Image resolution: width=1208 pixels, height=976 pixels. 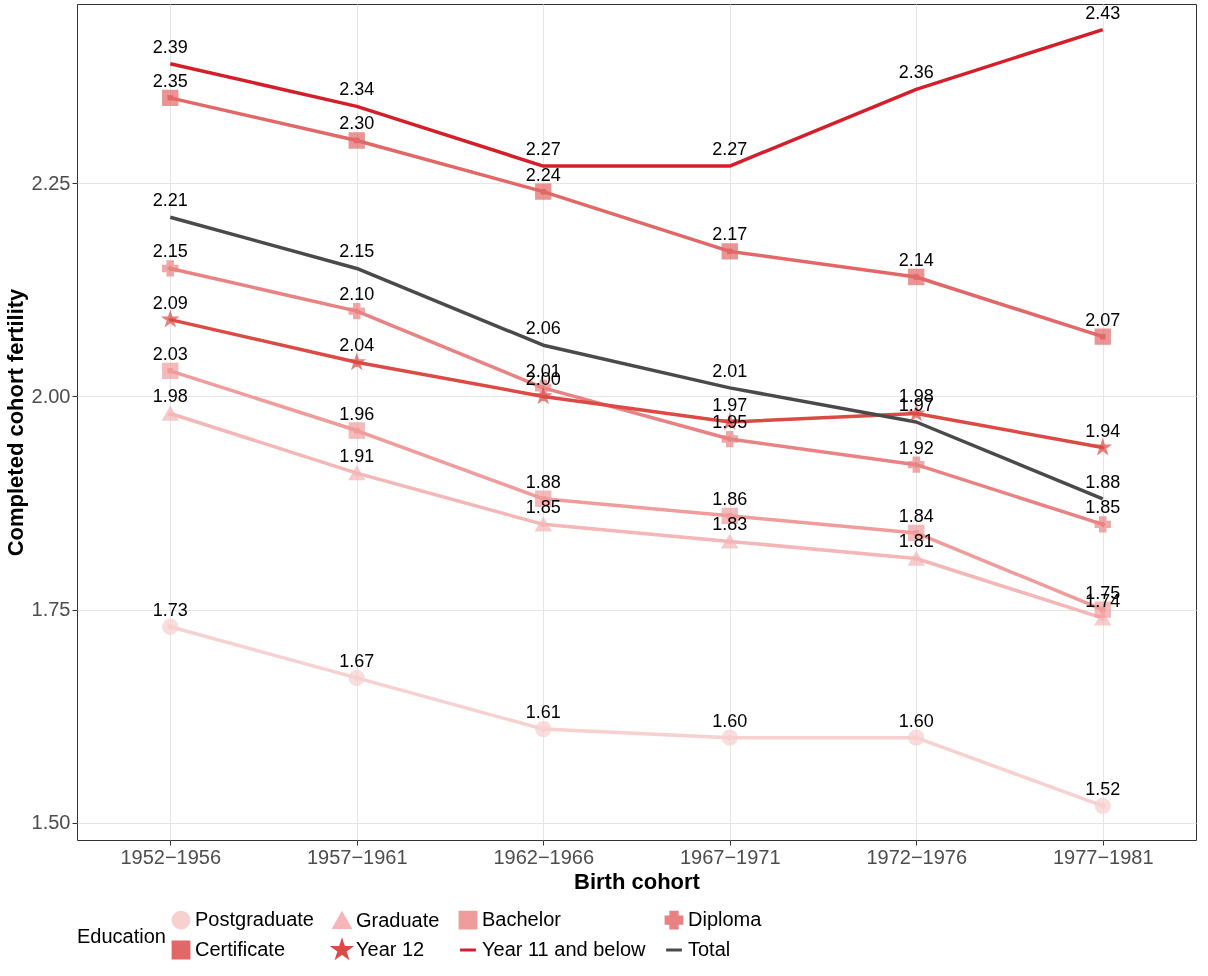 What do you see at coordinates (357, 856) in the screenshot?
I see `x-tick-label: 1957−1961` at bounding box center [357, 856].